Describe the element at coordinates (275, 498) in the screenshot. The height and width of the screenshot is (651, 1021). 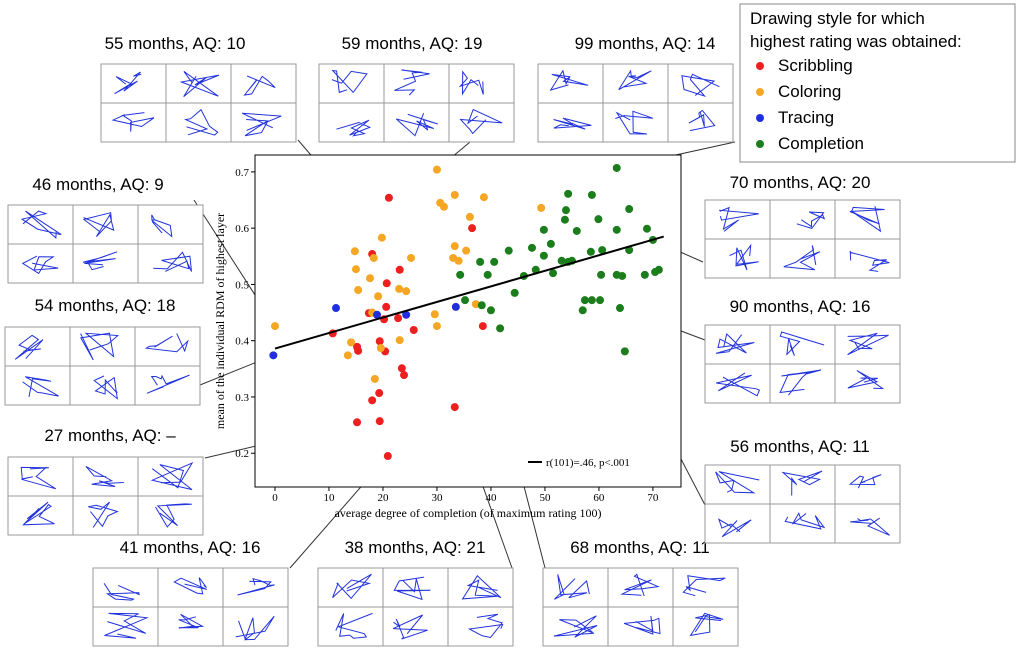
I see `x-tick-label: 0` at that location.